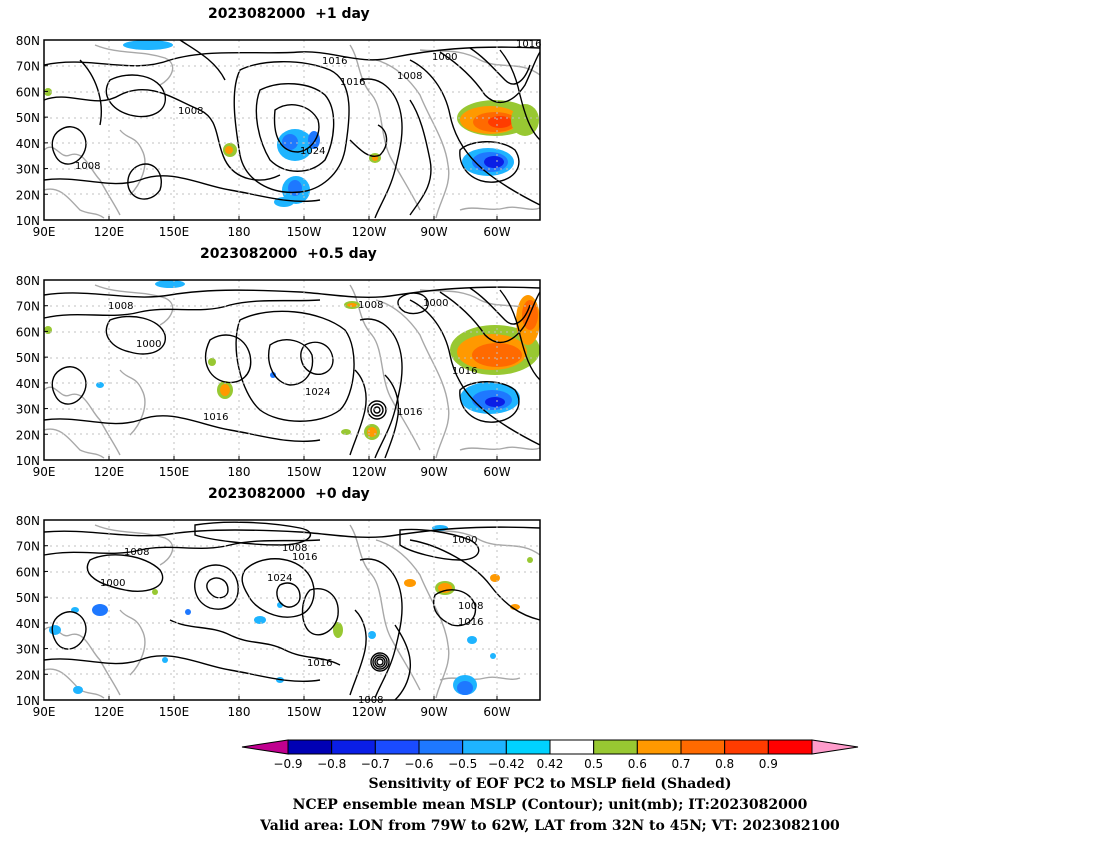  I want to click on contour-labels: 1008 1008 1000 1000 1016 1024 1016 1016, so click(292, 360).